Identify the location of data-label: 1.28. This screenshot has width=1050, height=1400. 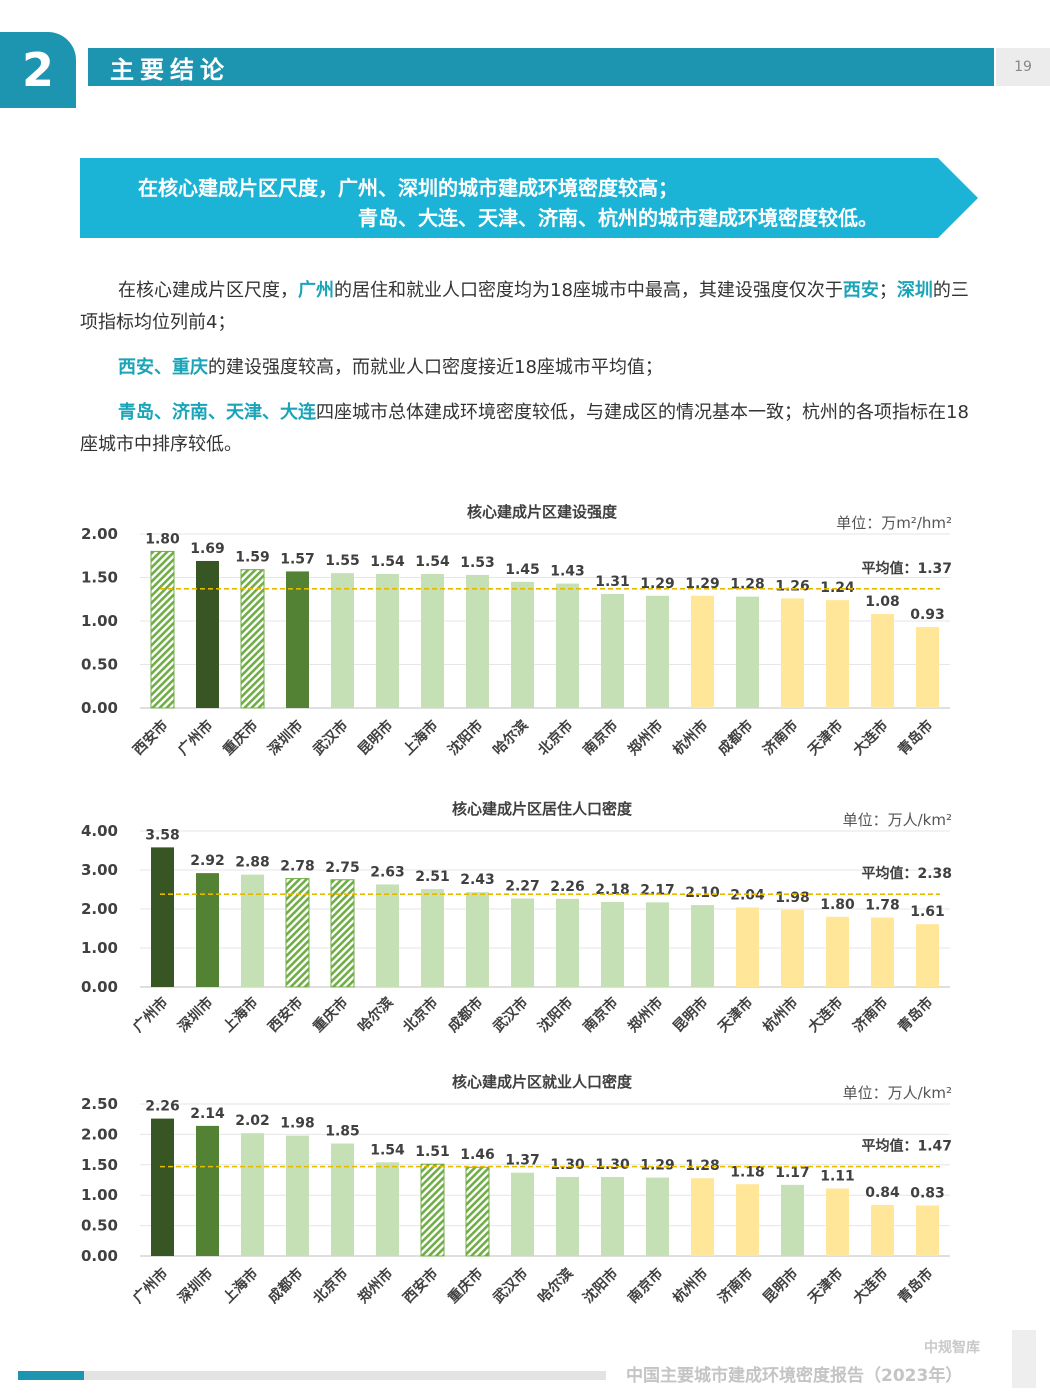
(702, 1166).